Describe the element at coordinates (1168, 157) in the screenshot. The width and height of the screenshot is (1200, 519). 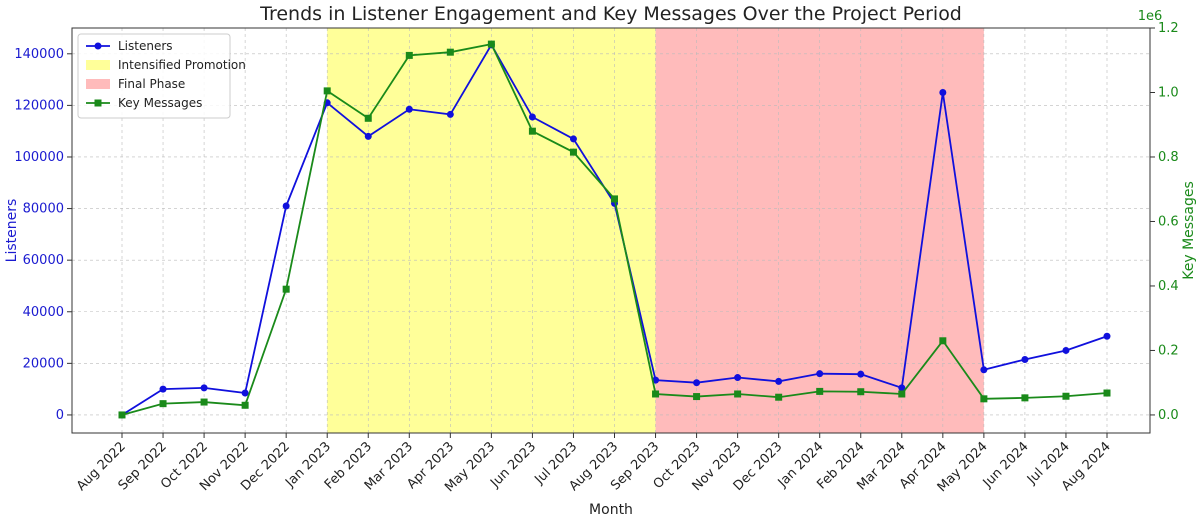
I see `y-right-tick-label: 0.8` at that location.